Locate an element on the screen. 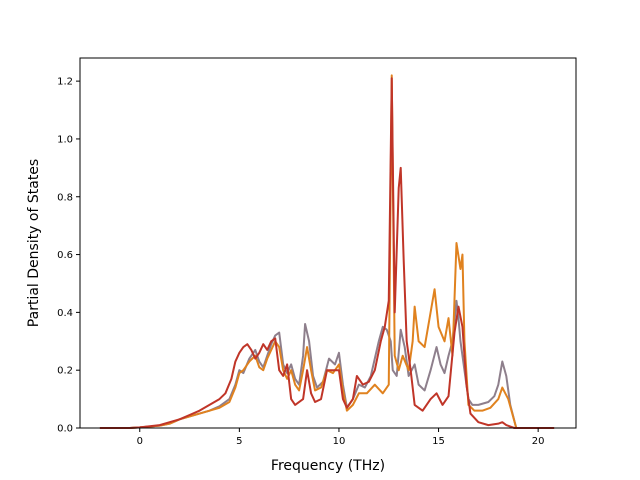 The height and width of the screenshot is (480, 640). x-tick-label: 15 is located at coordinates (438, 441).